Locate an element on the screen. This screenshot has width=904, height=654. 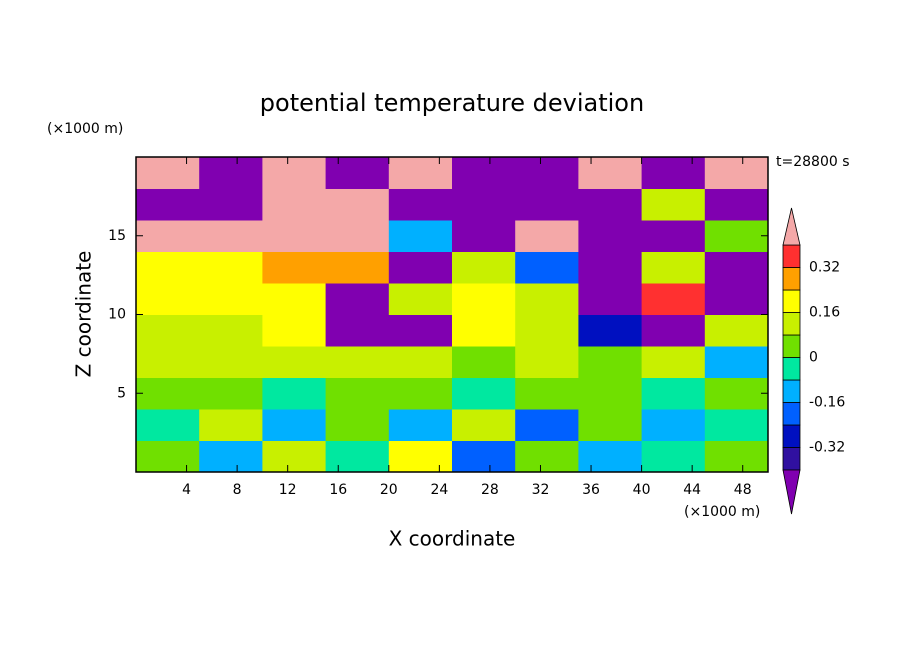
y-axis-label: Z coordinate is located at coordinates (84, 314).